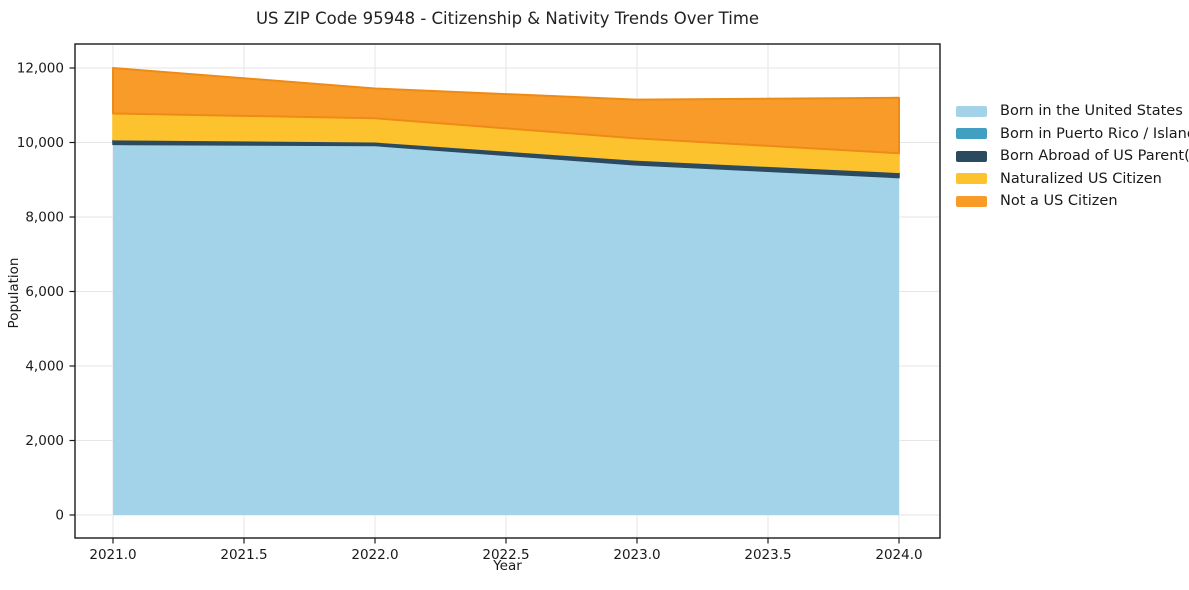  What do you see at coordinates (44, 441) in the screenshot?
I see `y-tick-label: 2,000` at bounding box center [44, 441].